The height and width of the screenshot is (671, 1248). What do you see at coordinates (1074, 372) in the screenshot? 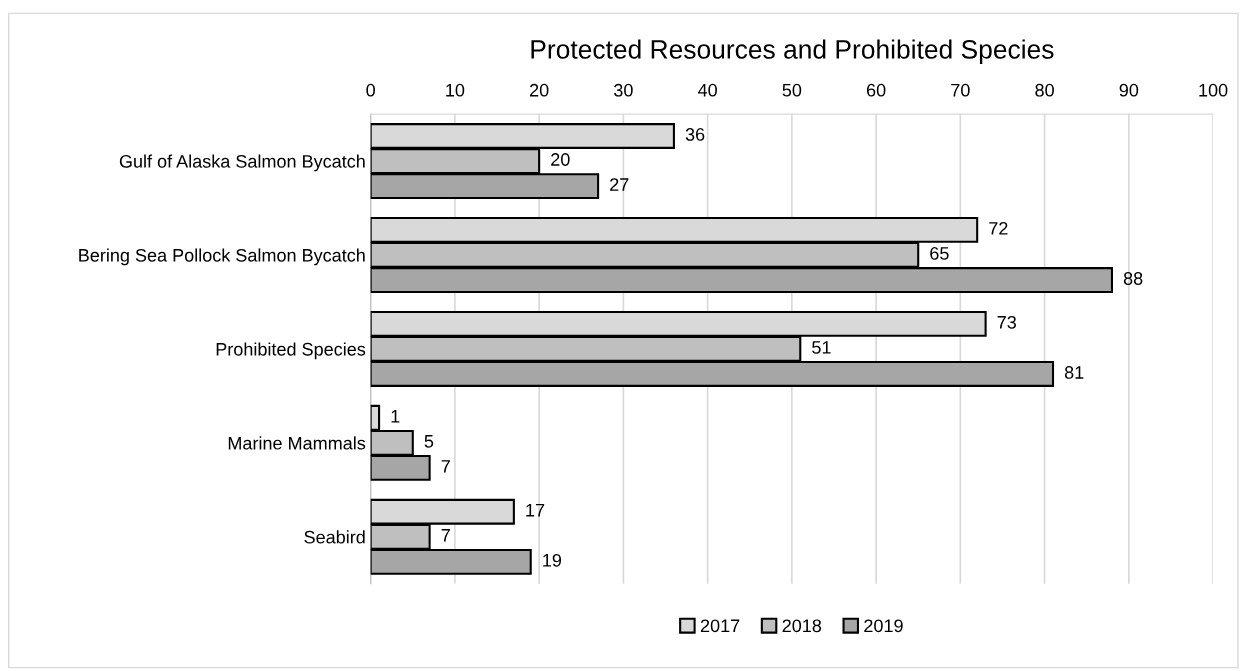
I see `data-label: 81` at bounding box center [1074, 372].